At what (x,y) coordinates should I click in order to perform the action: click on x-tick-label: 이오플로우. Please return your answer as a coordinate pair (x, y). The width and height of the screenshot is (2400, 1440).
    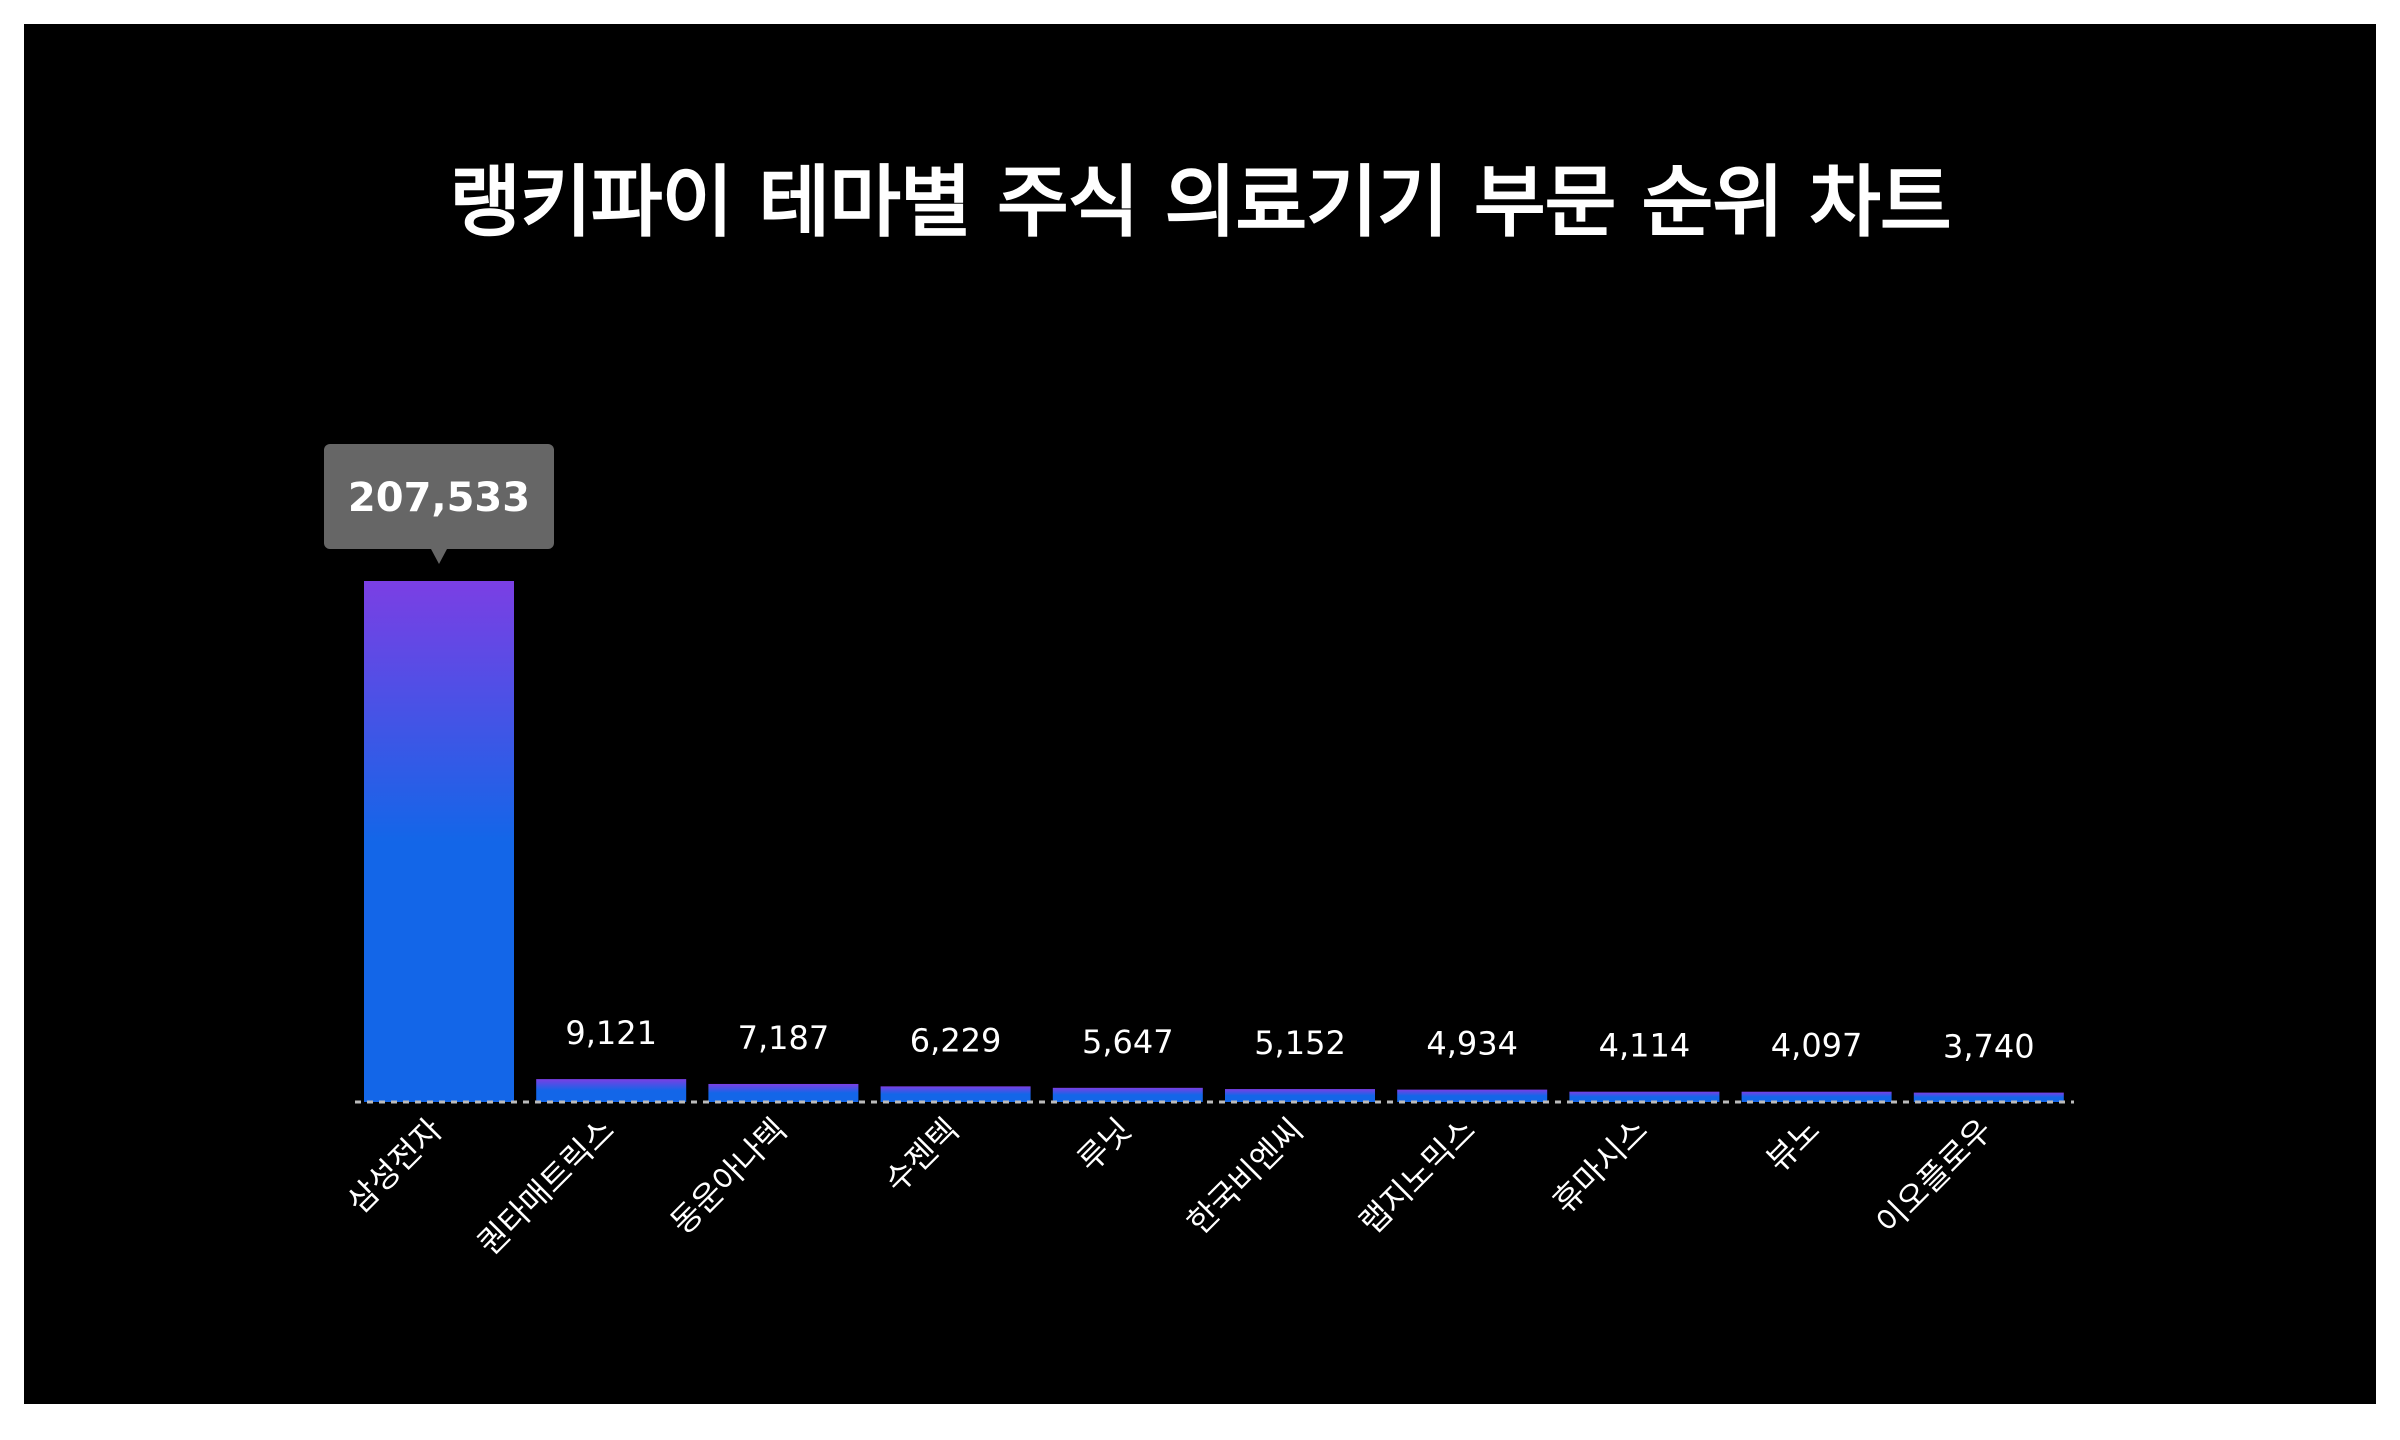
    Looking at the image, I should click on (1933, 1176).